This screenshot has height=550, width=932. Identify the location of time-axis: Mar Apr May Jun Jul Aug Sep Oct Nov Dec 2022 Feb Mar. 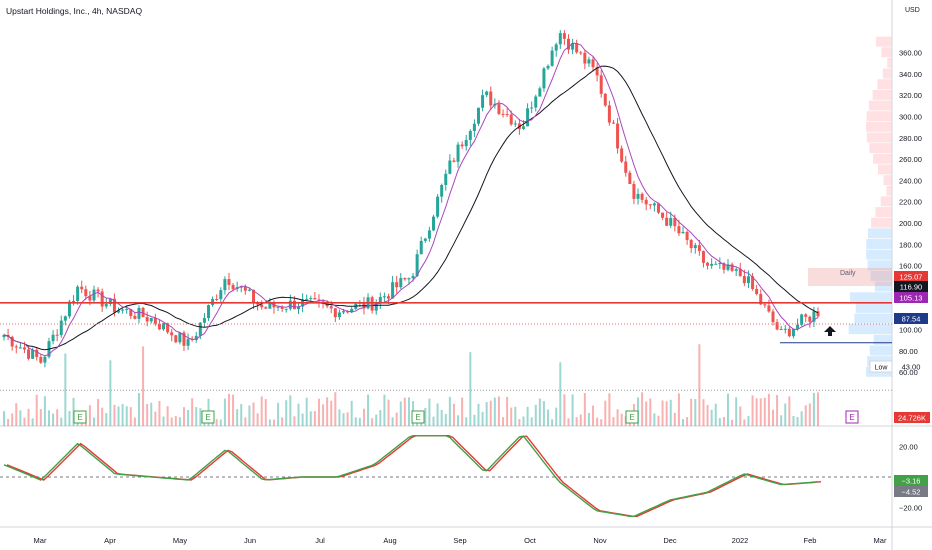
(460, 540).